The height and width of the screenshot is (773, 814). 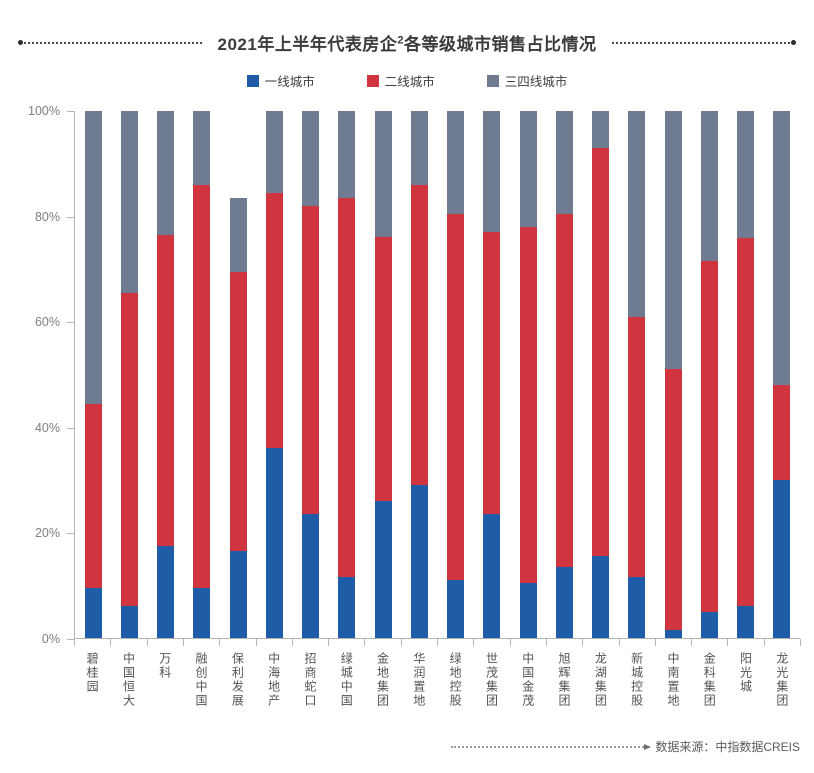 What do you see at coordinates (418, 680) in the screenshot?
I see `x-axis-label: 华润置地` at bounding box center [418, 680].